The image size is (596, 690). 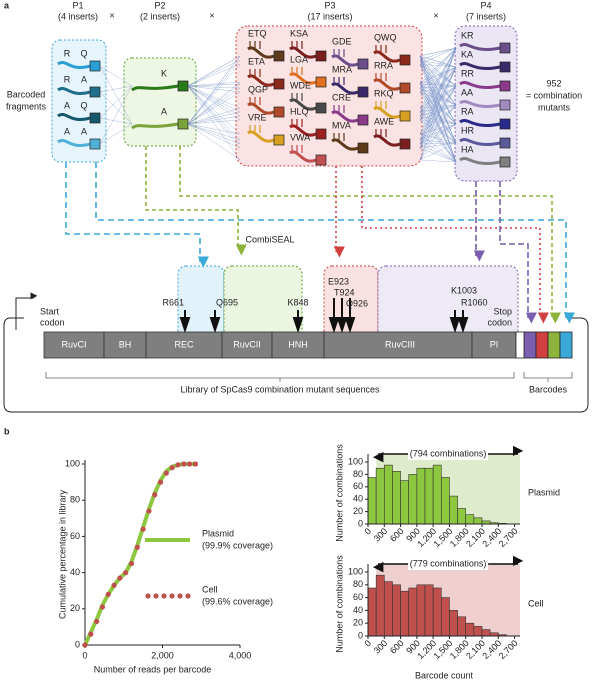 I want to click on domain-label: RuvCII, so click(x=247, y=344).